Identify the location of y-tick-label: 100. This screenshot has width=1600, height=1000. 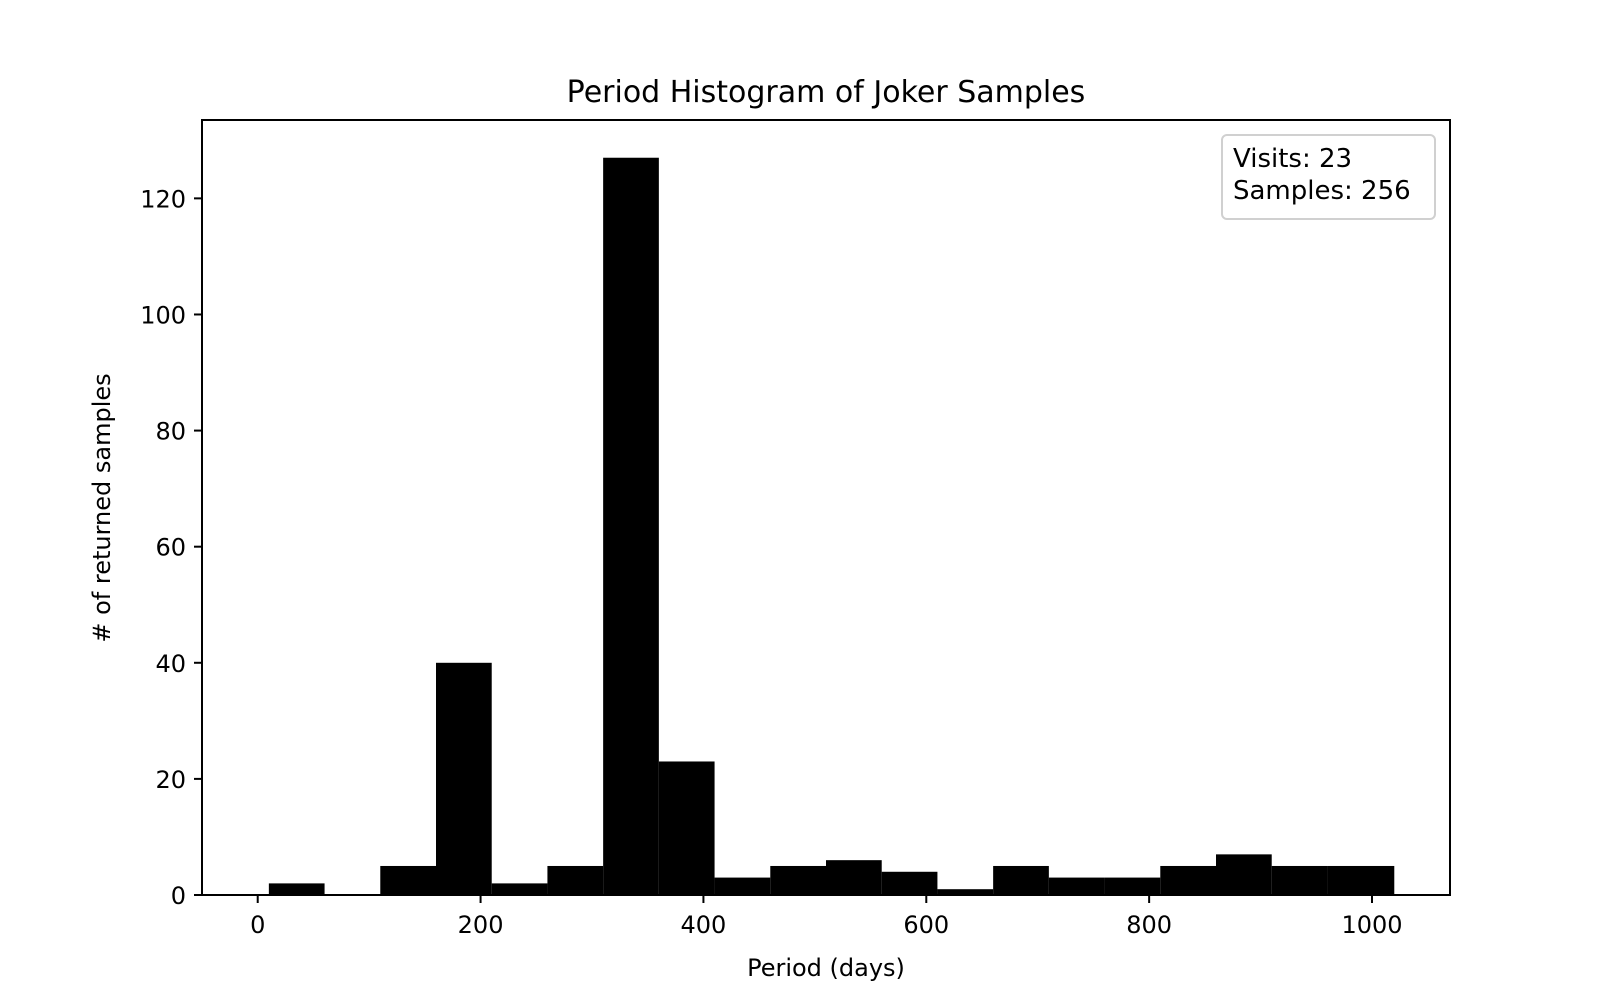
(163, 315).